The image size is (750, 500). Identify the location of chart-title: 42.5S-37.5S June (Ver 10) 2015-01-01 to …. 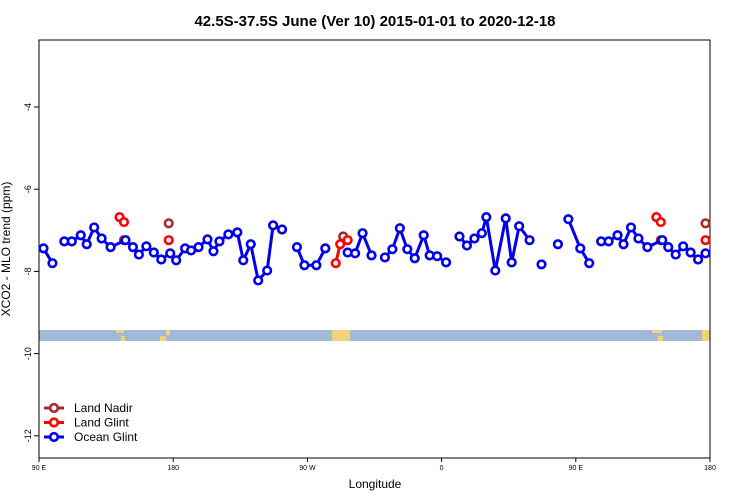
(374, 21).